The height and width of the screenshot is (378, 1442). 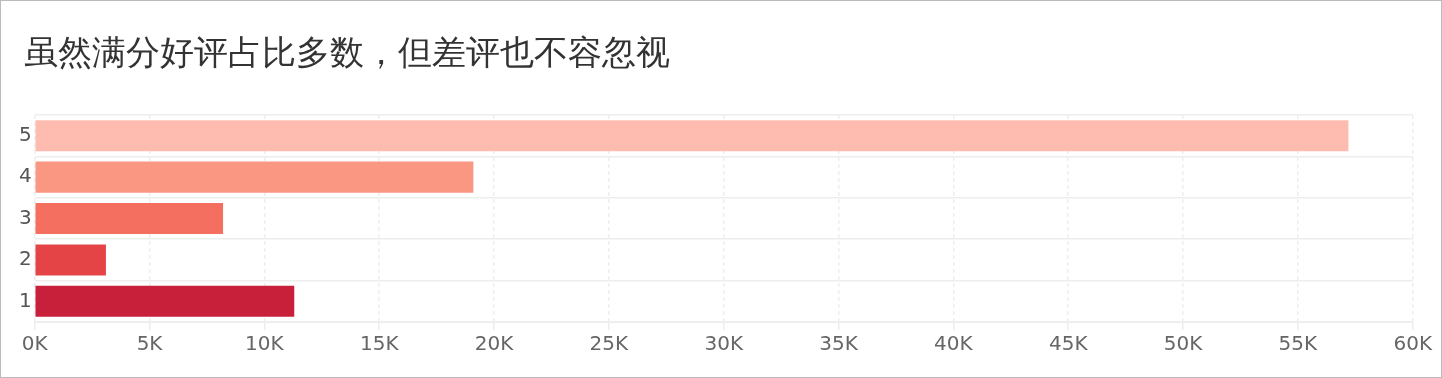 I want to click on y-tick-label: 4, so click(x=25, y=175).